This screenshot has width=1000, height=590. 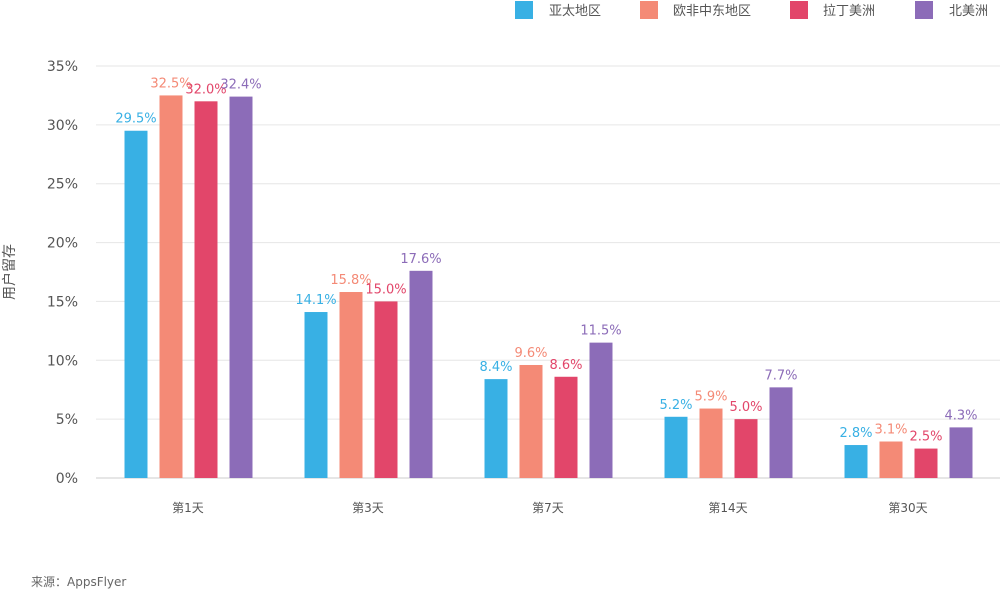 What do you see at coordinates (855, 433) in the screenshot?
I see `data-label: 2.8%` at bounding box center [855, 433].